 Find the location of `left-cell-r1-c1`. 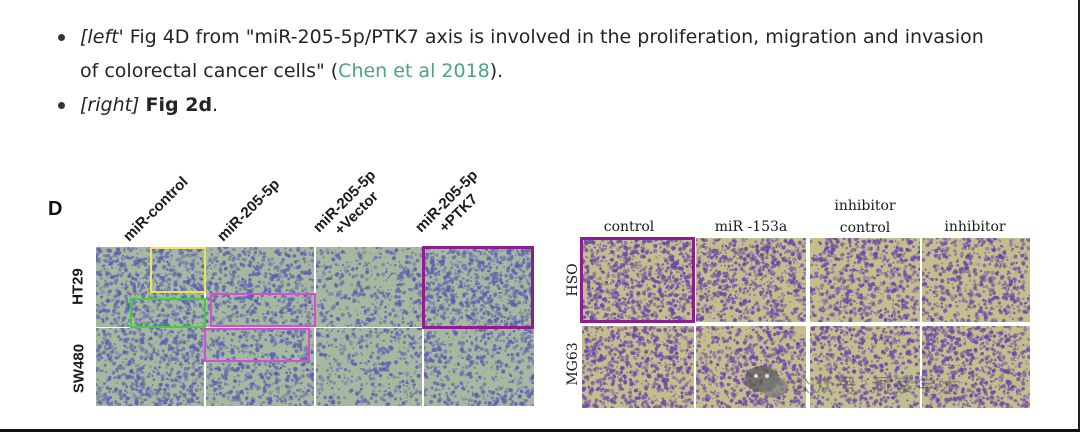

left-cell-r1-c1 is located at coordinates (150, 287).